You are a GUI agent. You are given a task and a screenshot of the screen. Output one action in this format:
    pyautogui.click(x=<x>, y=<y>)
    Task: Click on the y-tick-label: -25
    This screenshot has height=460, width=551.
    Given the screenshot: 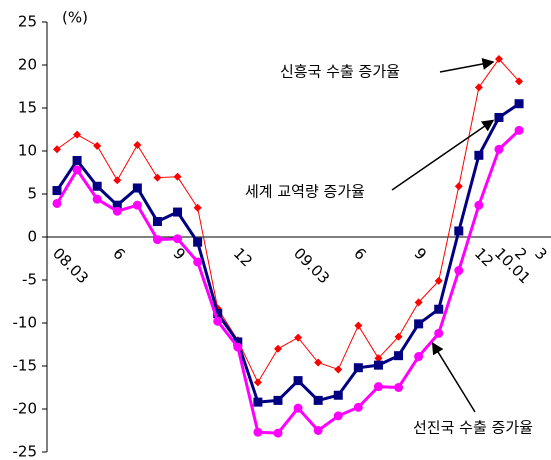 What is the action you would take?
    pyautogui.click(x=25, y=451)
    